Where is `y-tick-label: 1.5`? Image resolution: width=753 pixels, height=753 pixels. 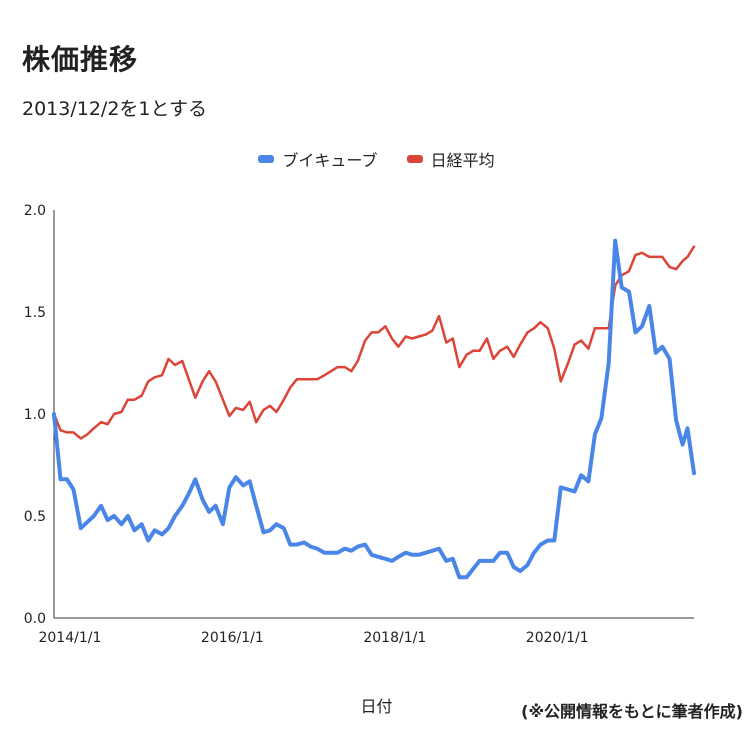 y-tick-label: 1.5 is located at coordinates (35, 313).